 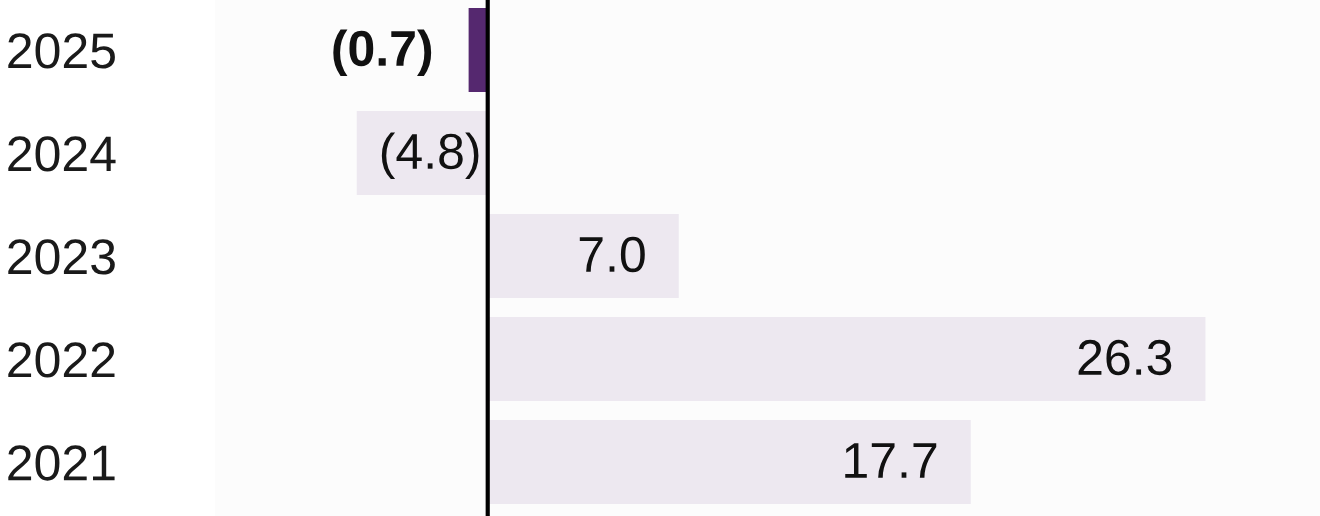 What do you see at coordinates (891, 460) in the screenshot?
I see `data-label: 17.7` at bounding box center [891, 460].